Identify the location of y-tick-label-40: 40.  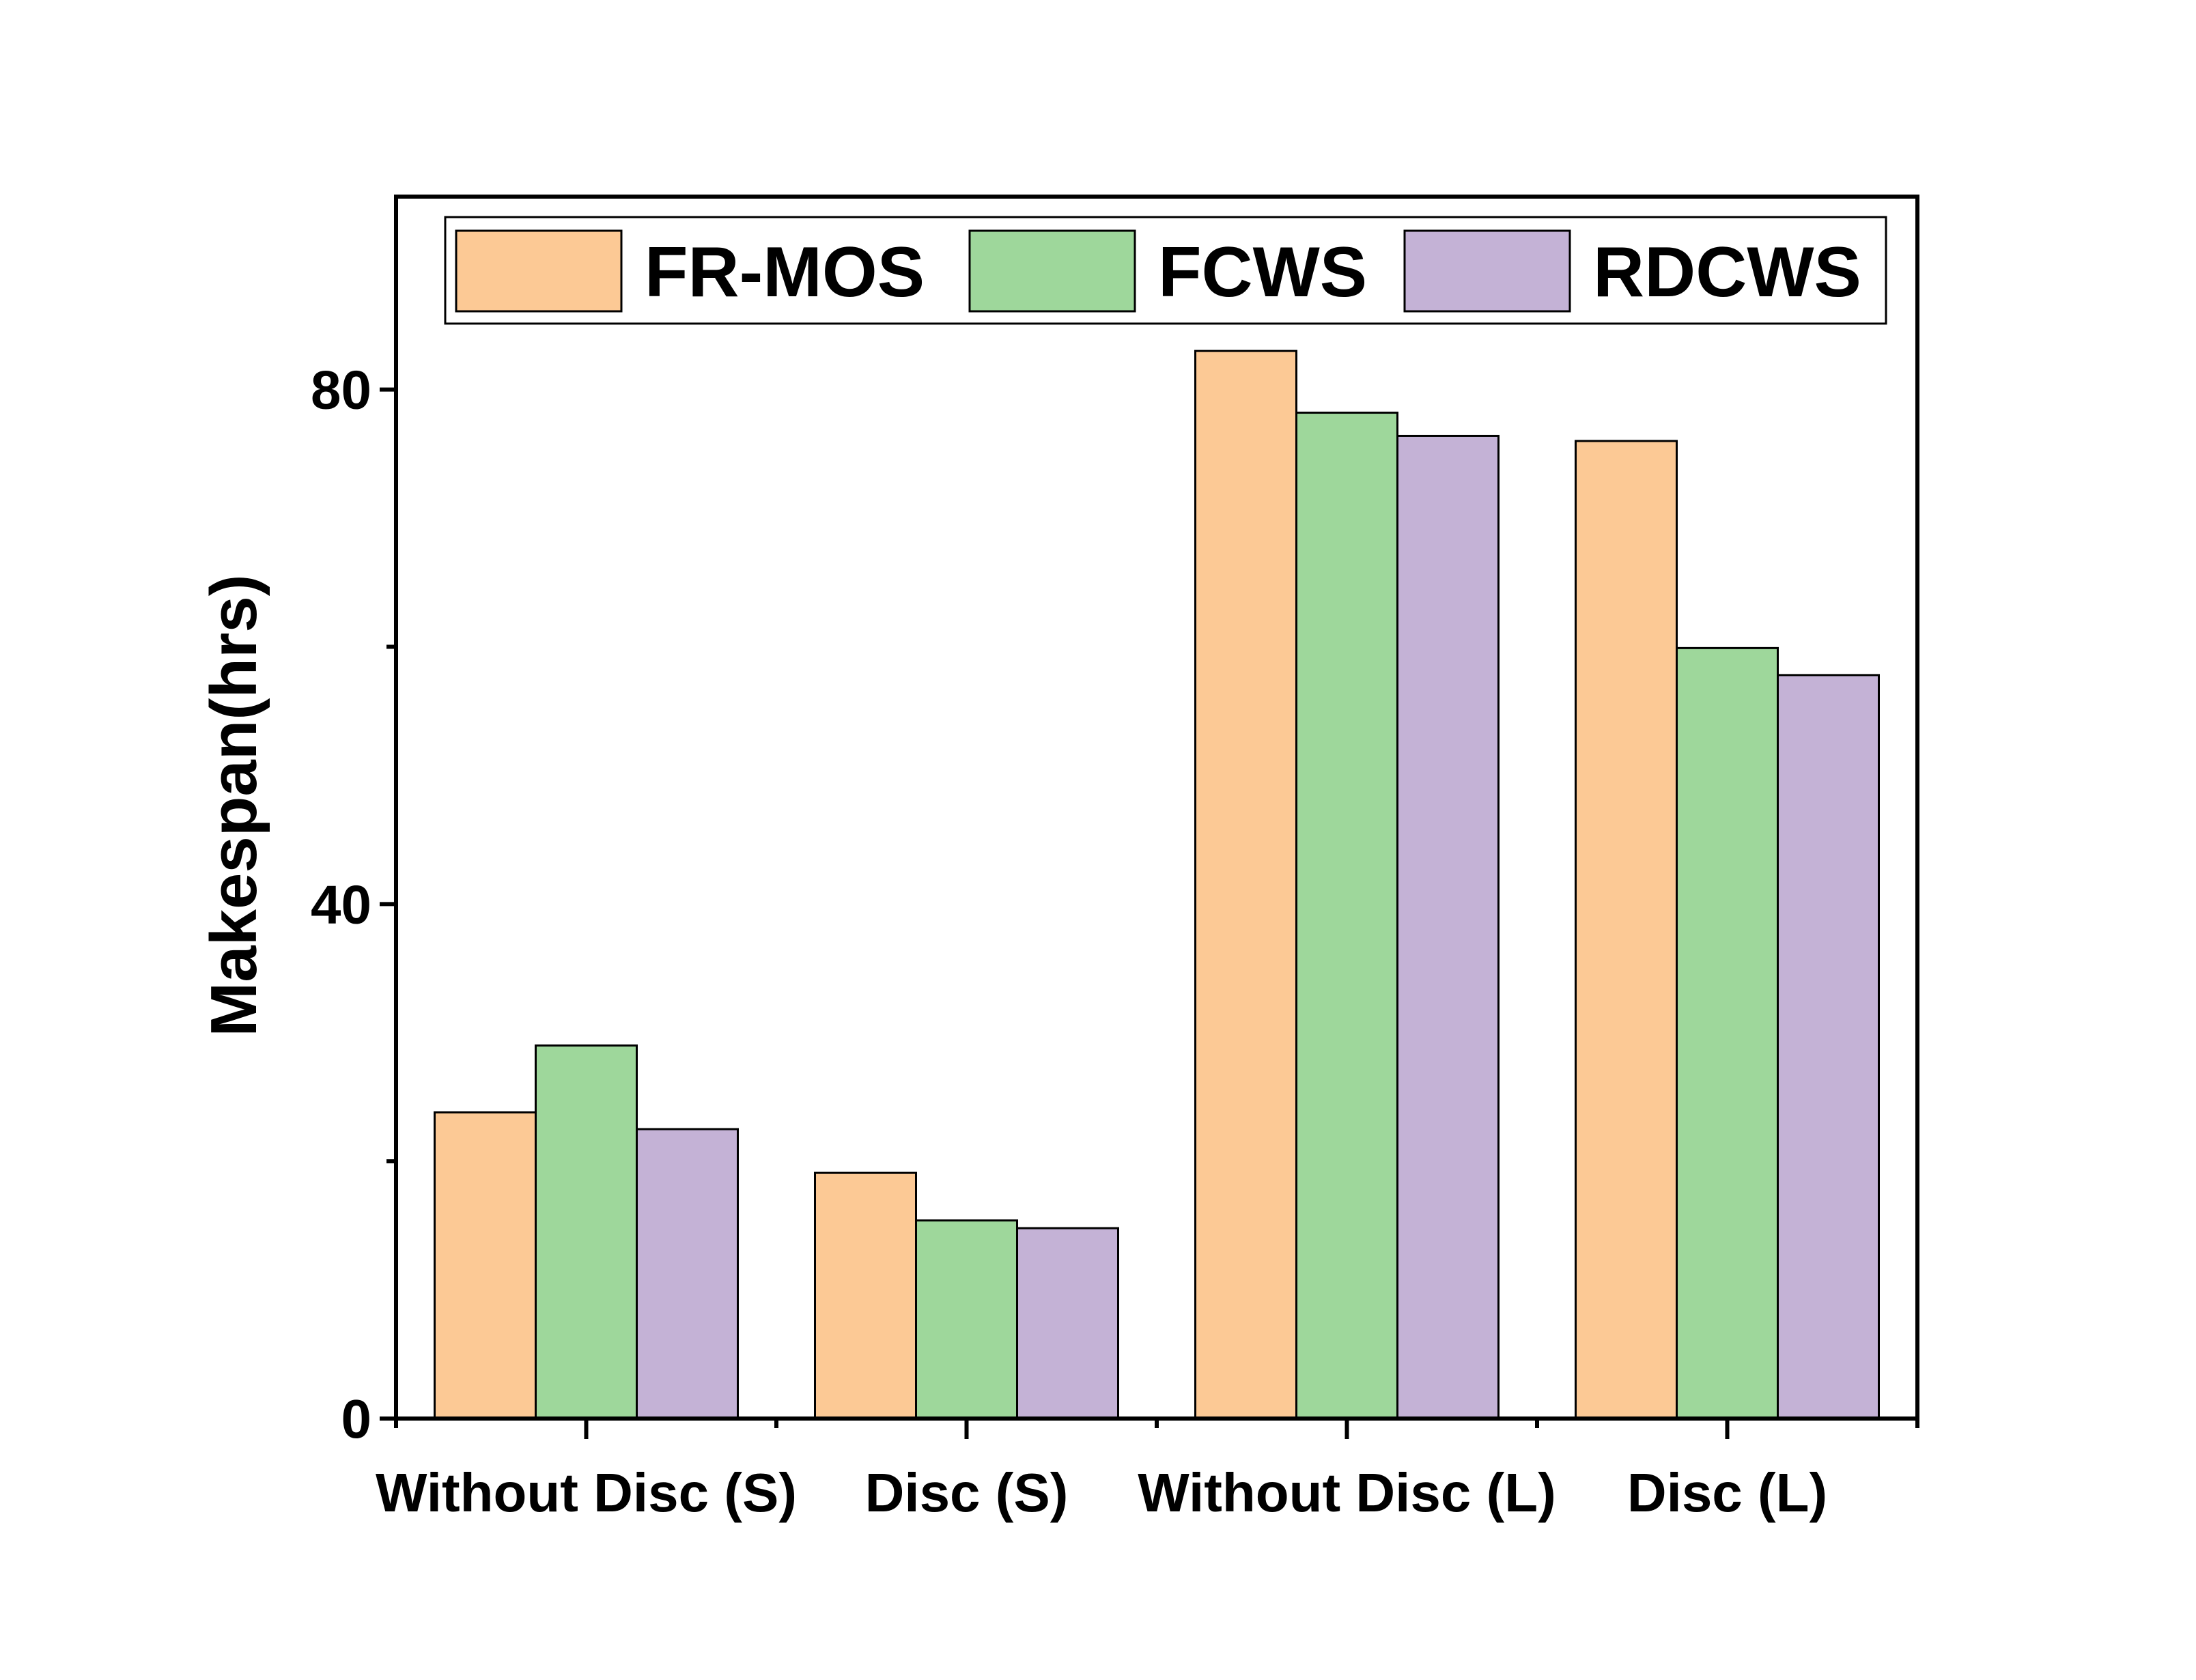
(341, 904).